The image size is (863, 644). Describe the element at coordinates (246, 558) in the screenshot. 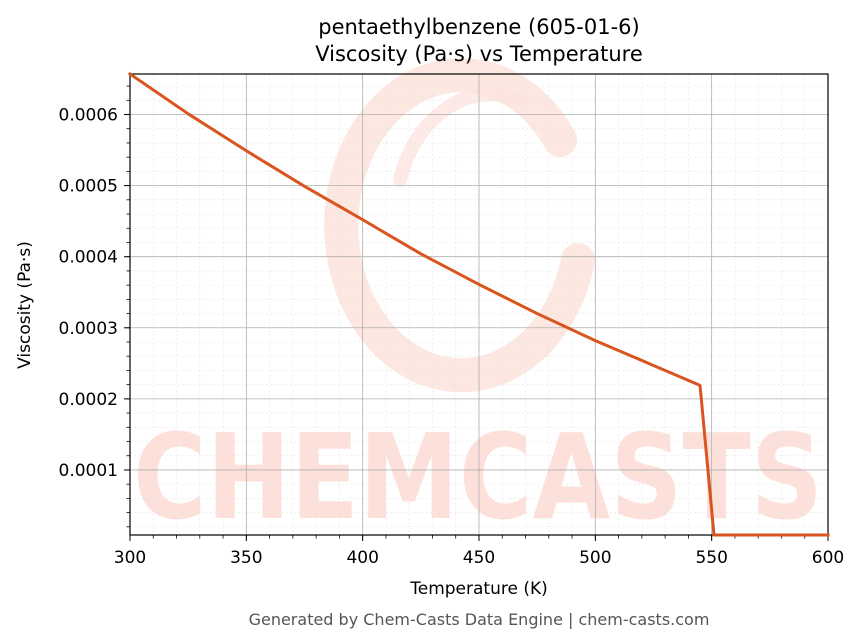

I see `x-tick-label: 350` at that location.